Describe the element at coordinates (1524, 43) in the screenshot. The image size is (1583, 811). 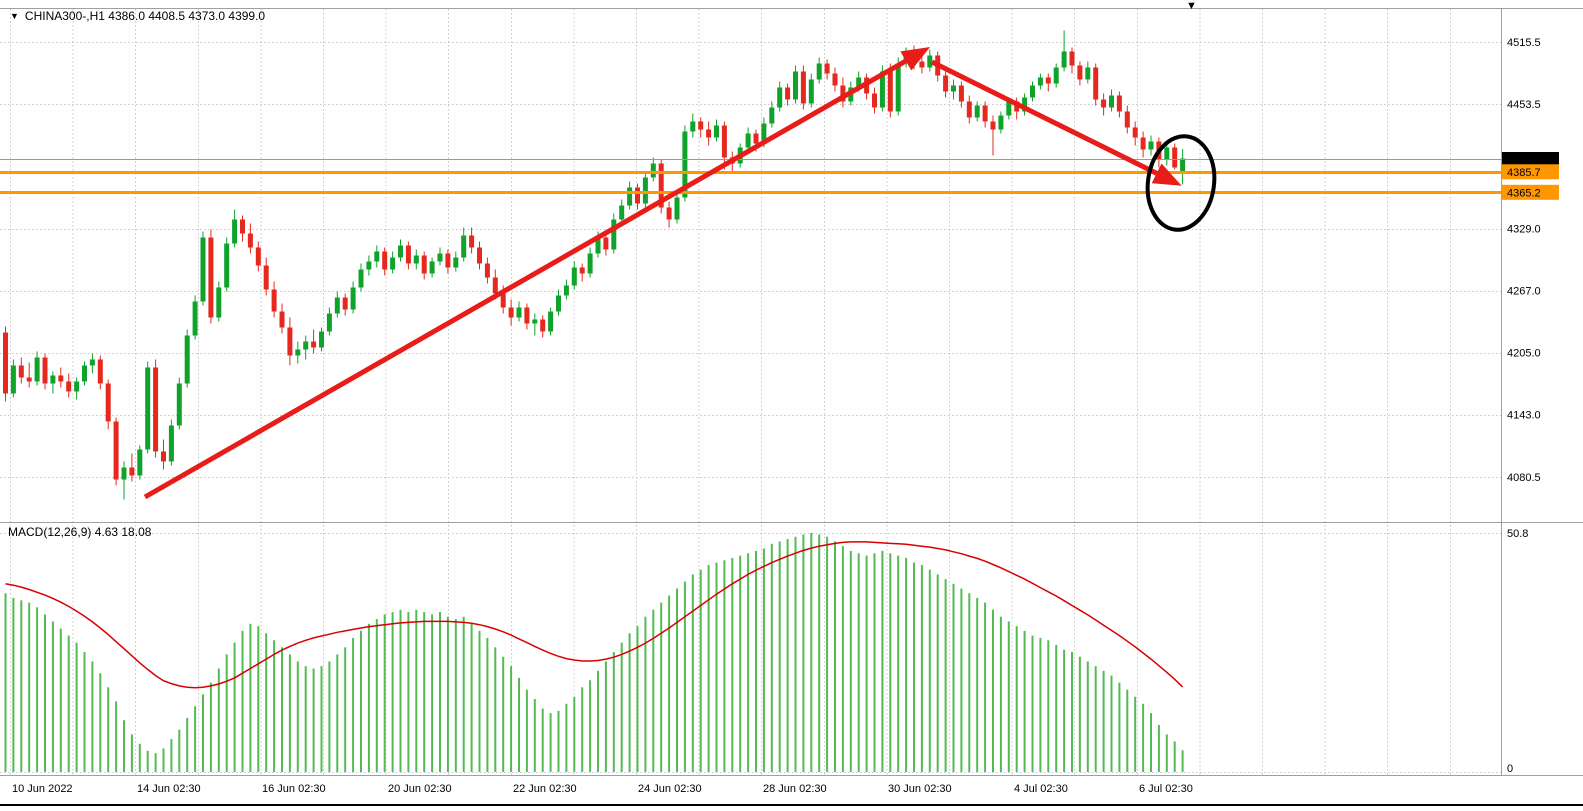
I see `svg-text: 4515.5` at that location.